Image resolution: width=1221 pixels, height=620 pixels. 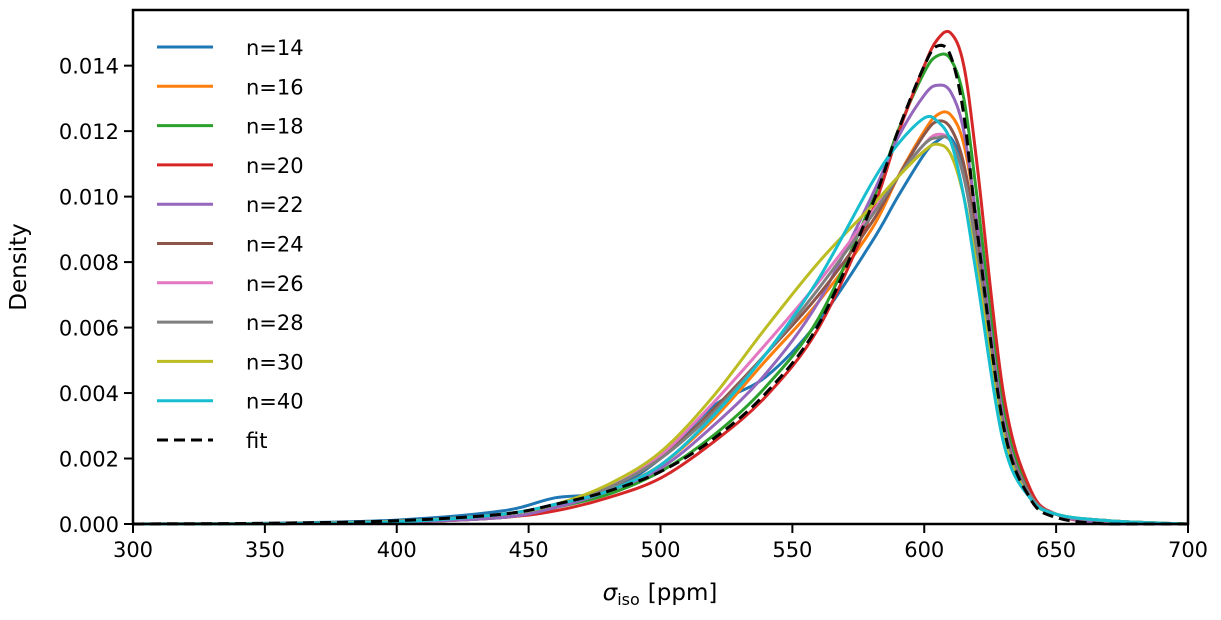 I want to click on y-tick-label: 0.000, so click(x=89, y=525).